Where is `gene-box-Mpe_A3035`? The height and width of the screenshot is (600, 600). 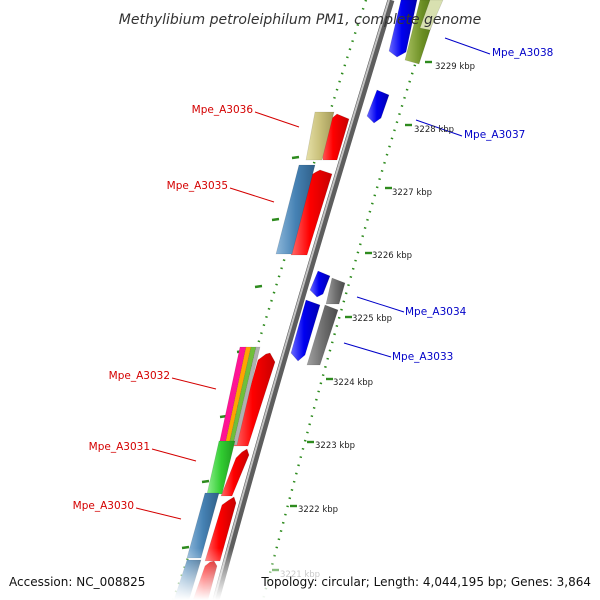 gene-box-Mpe_A3035 is located at coordinates (295, 209).